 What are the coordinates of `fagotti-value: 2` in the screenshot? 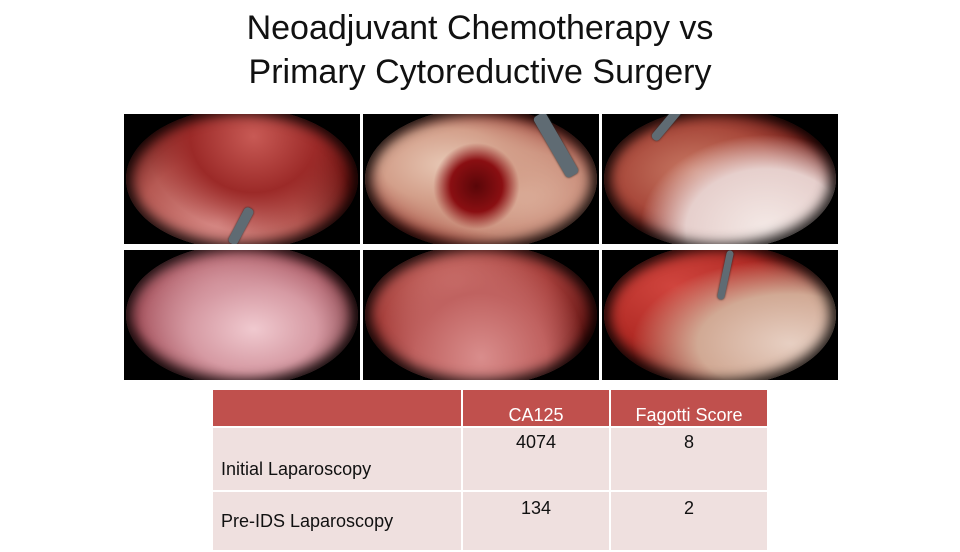 It's located at (689, 521).